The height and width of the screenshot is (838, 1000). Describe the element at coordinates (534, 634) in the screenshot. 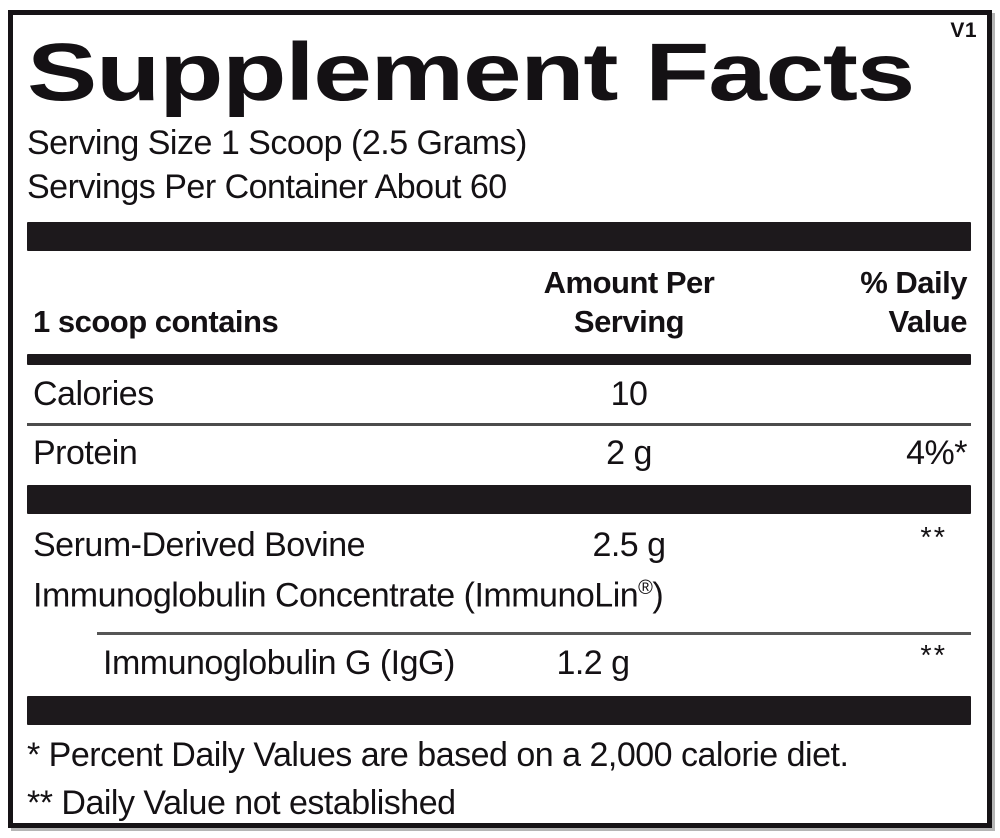

I see `sub-ingredient-divider` at that location.